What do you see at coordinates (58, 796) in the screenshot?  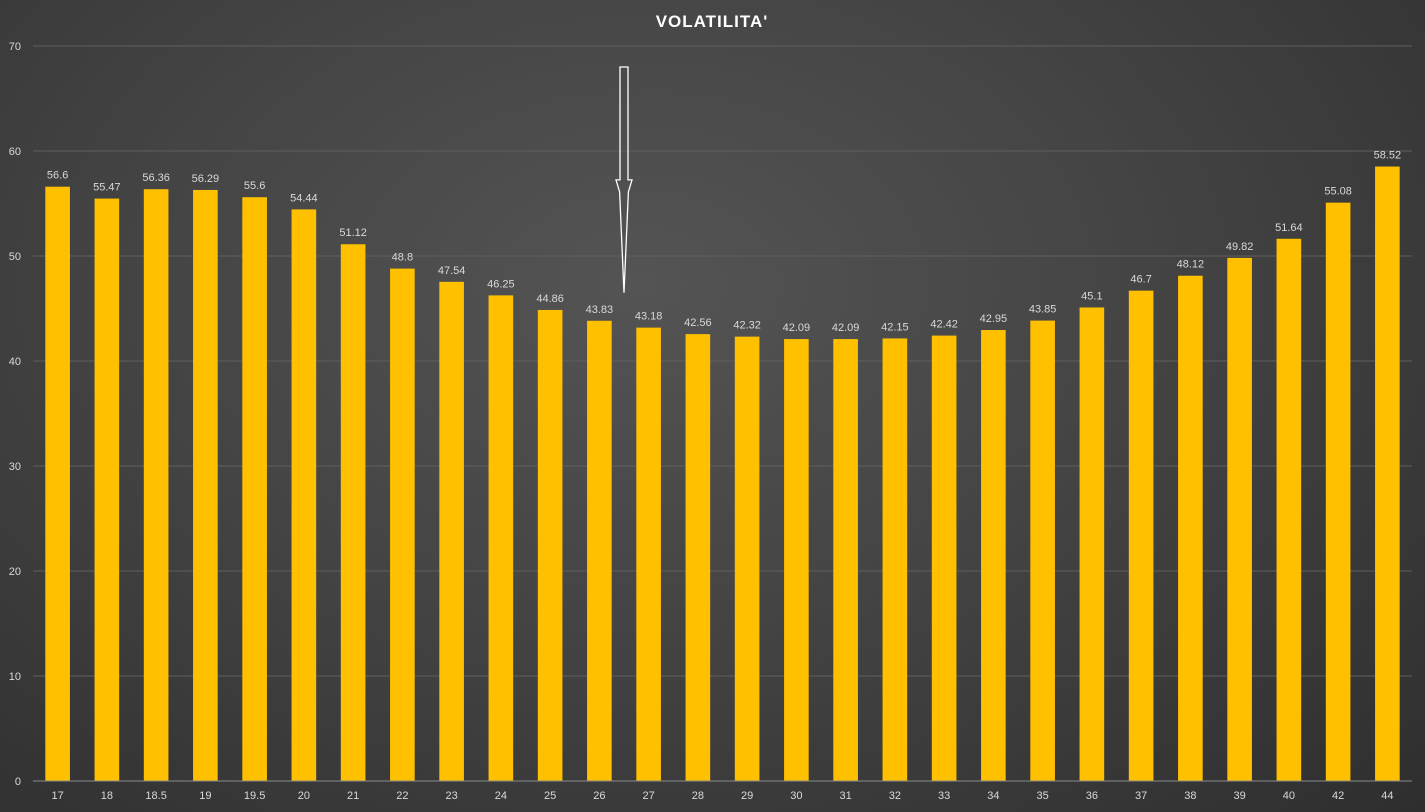 I see `x-tick-label: 17` at bounding box center [58, 796].